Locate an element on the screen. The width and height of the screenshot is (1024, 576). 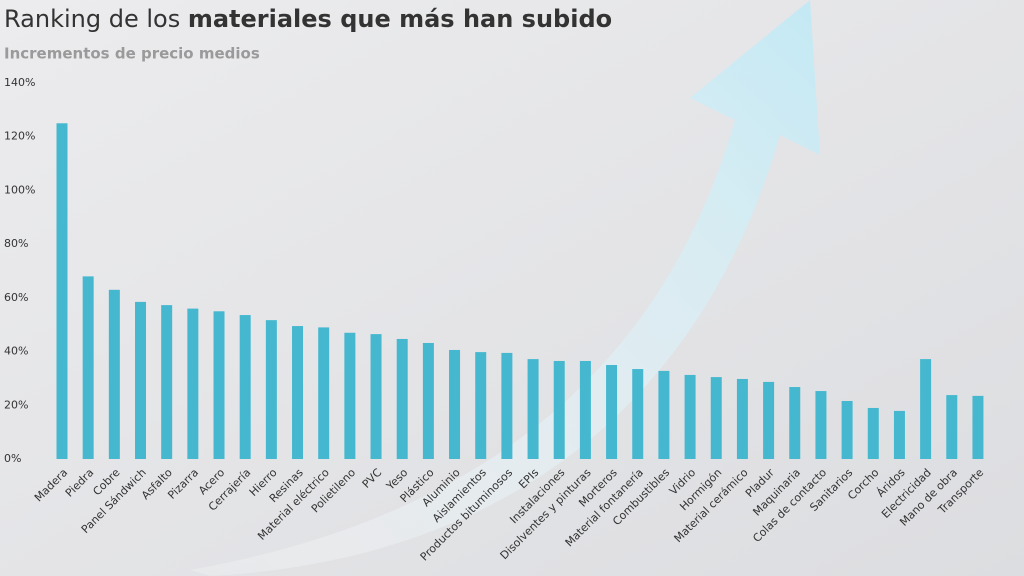
y-tick-label: 140% is located at coordinates (19, 82).